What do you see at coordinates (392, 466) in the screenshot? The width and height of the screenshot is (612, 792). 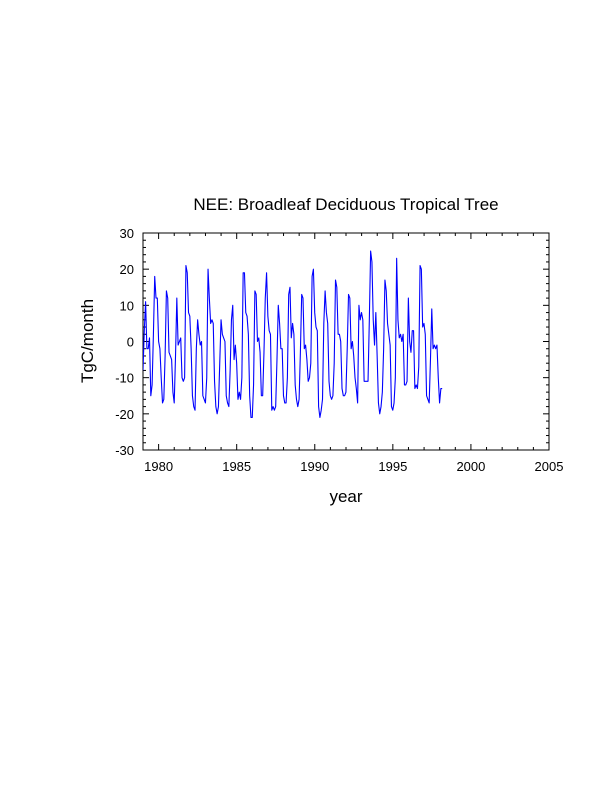 I see `x-tick-label: 1995` at bounding box center [392, 466].